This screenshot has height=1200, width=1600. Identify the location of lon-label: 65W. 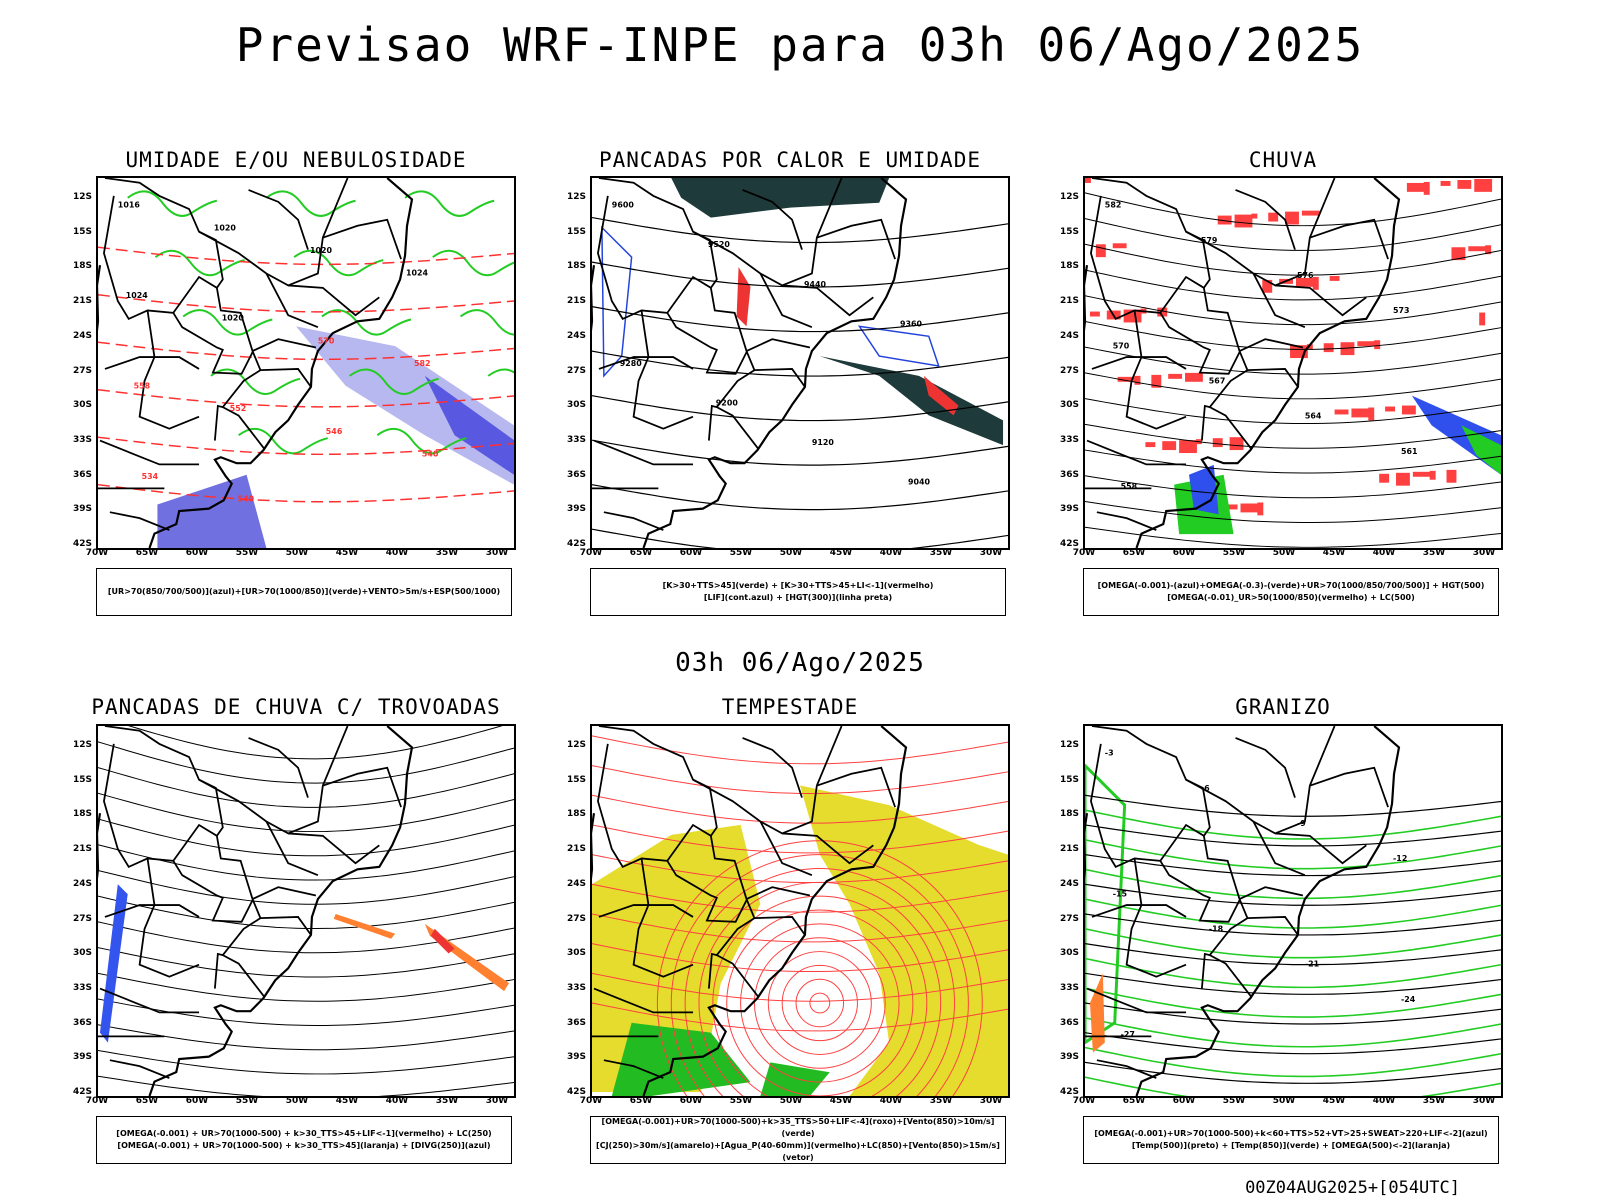
(641, 1101).